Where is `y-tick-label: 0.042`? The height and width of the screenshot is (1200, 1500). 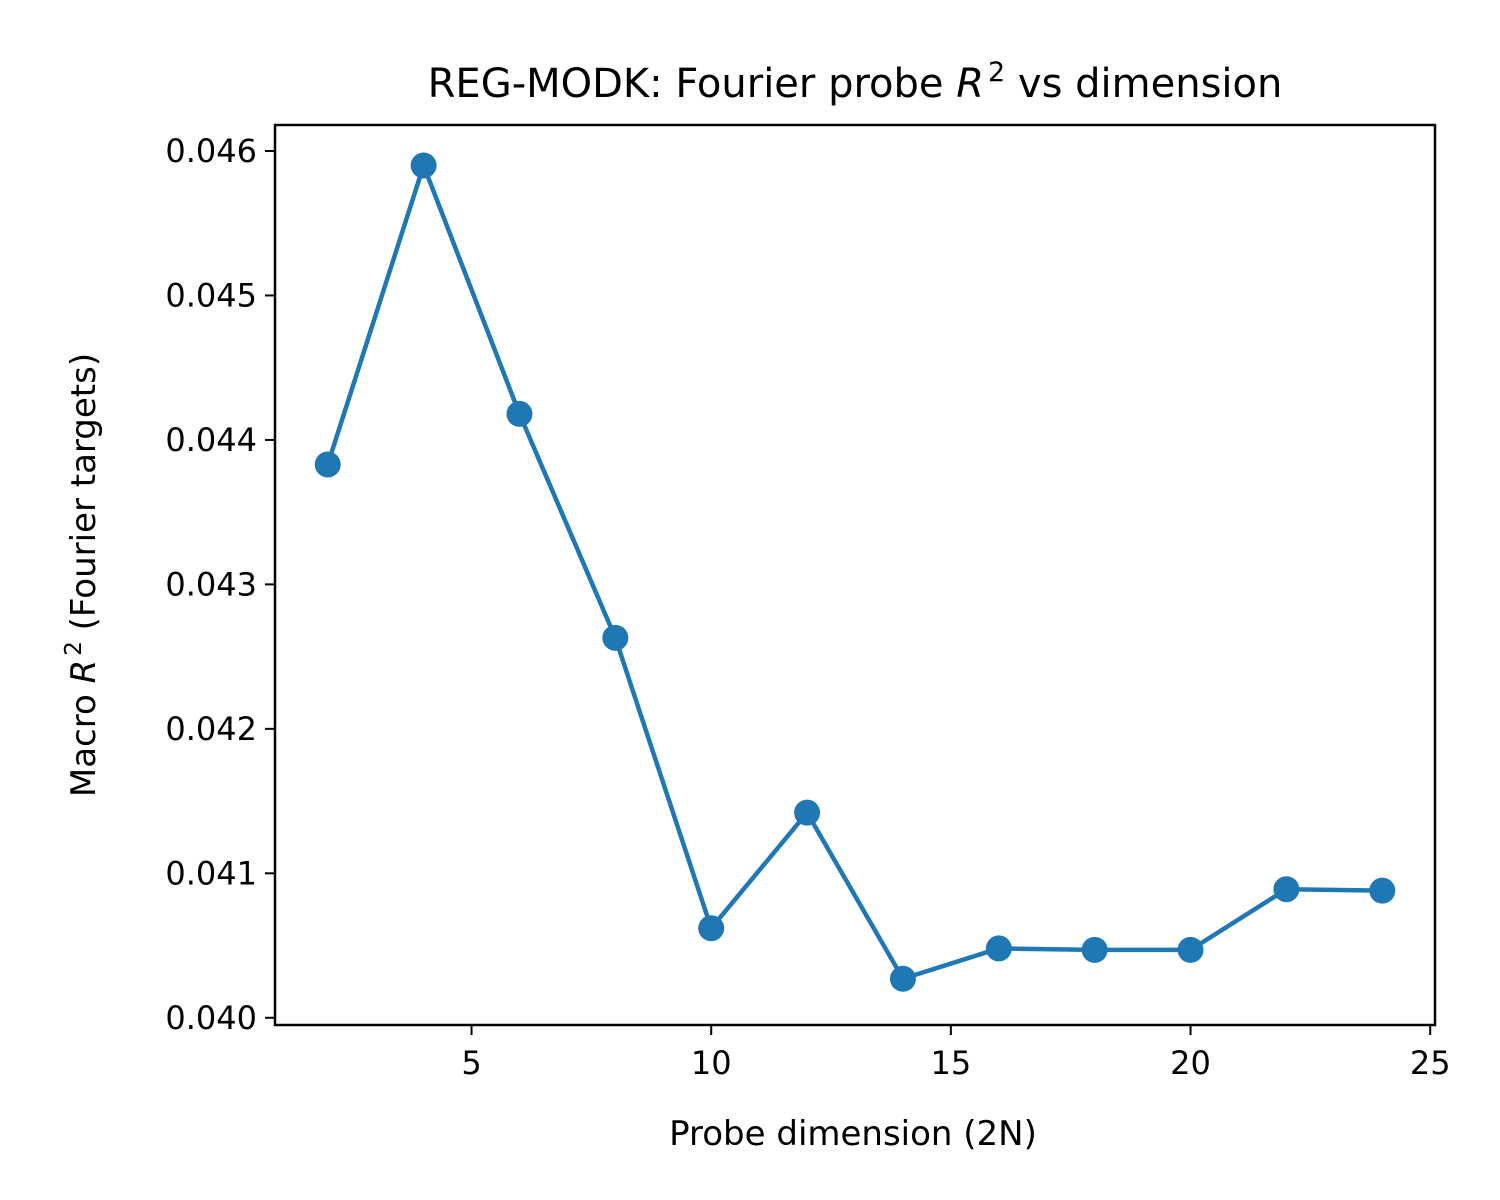 y-tick-label: 0.042 is located at coordinates (211, 729).